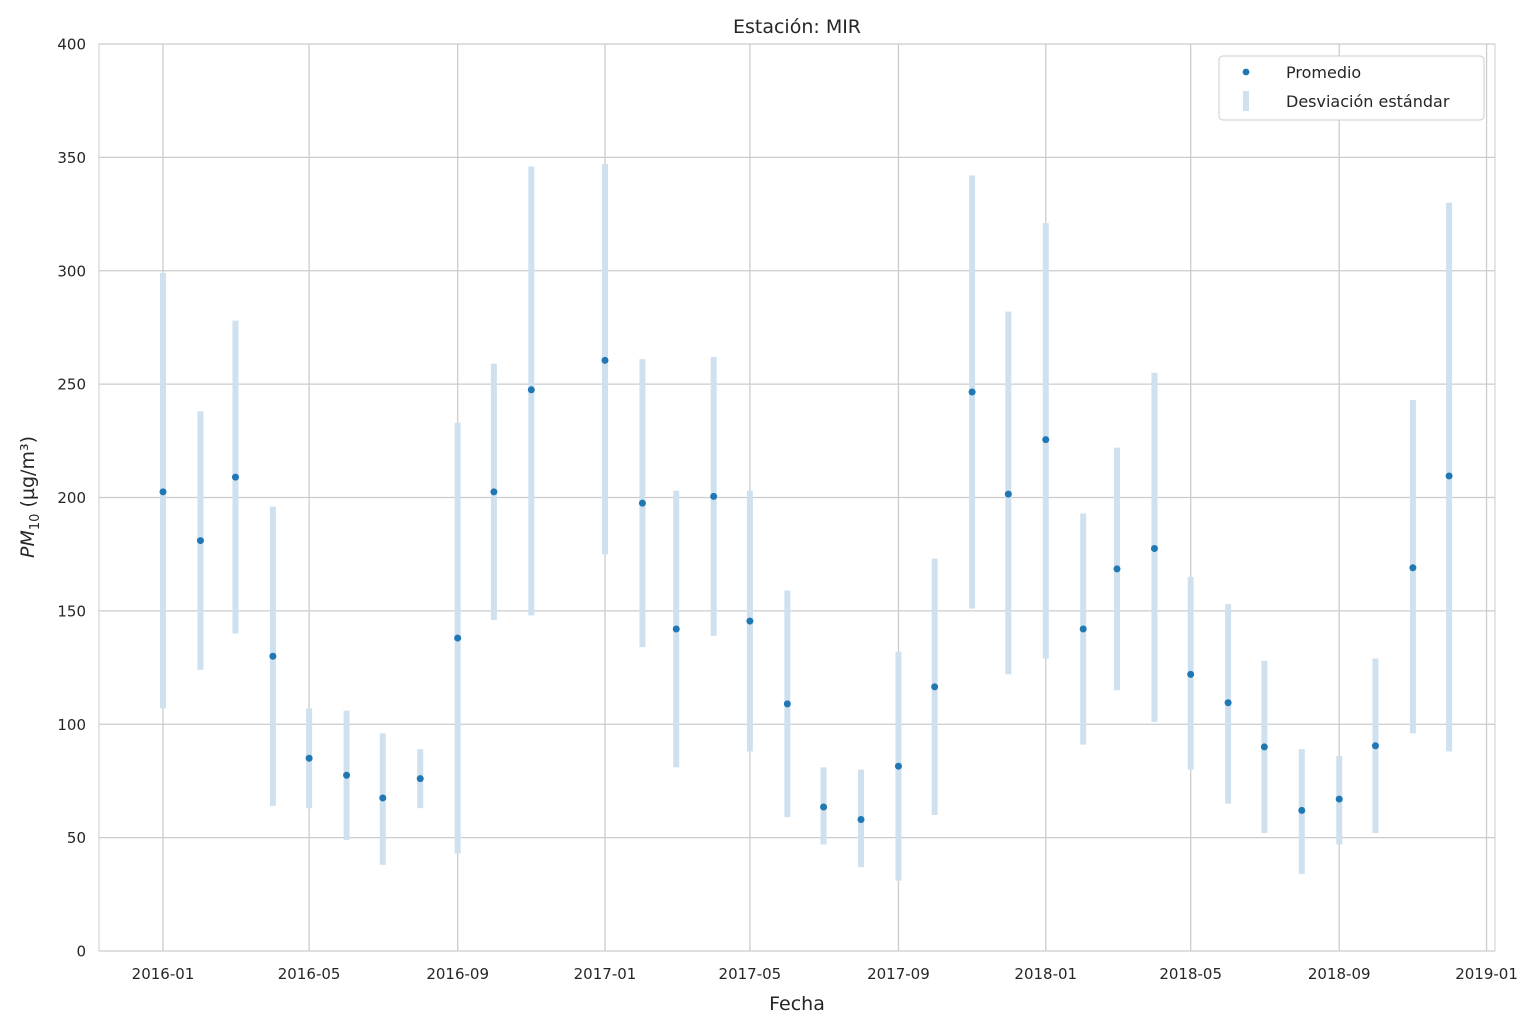  Describe the element at coordinates (71, 271) in the screenshot. I see `y-tick-label: 300` at that location.